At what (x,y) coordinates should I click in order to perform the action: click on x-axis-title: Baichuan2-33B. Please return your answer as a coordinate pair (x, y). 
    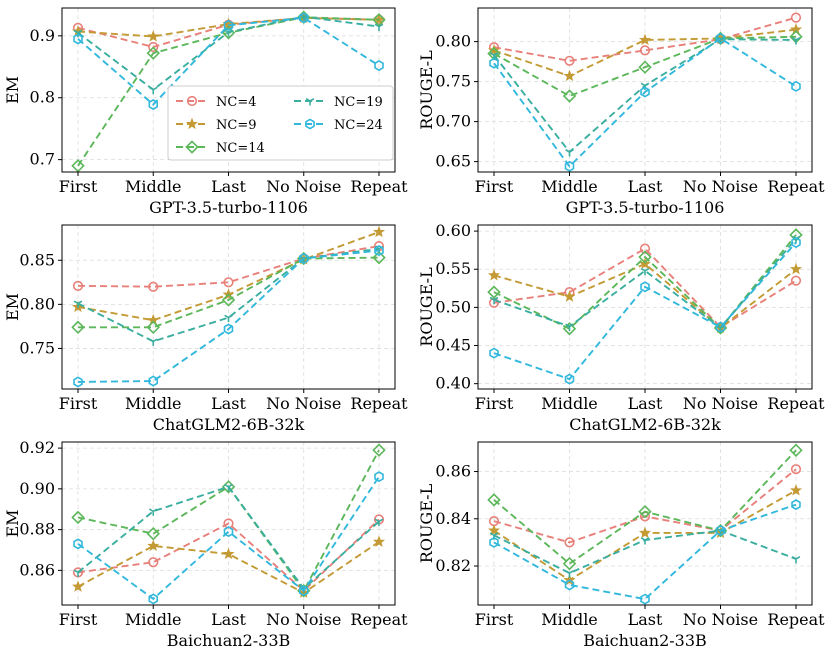
    Looking at the image, I should click on (645, 640).